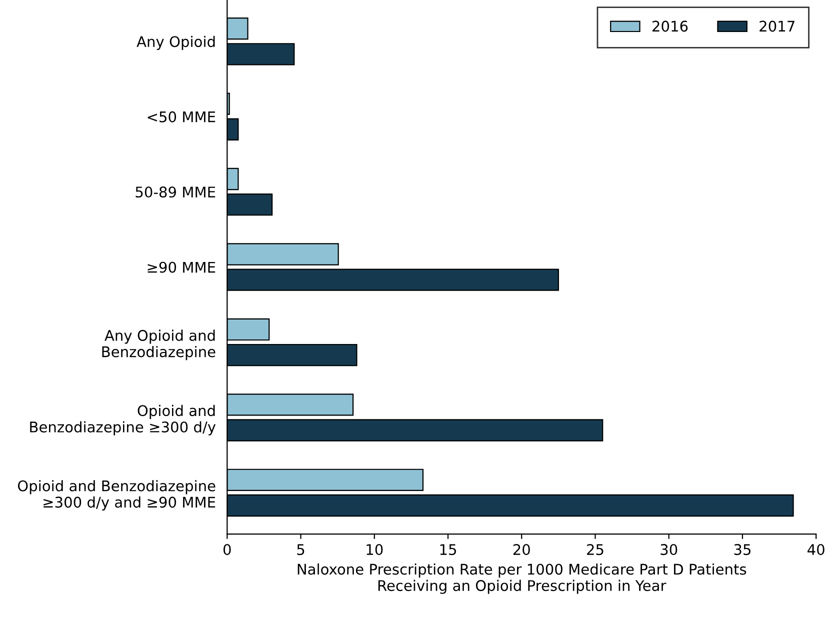  I want to click on y-tick-label: ≥90 MME, so click(182, 267).